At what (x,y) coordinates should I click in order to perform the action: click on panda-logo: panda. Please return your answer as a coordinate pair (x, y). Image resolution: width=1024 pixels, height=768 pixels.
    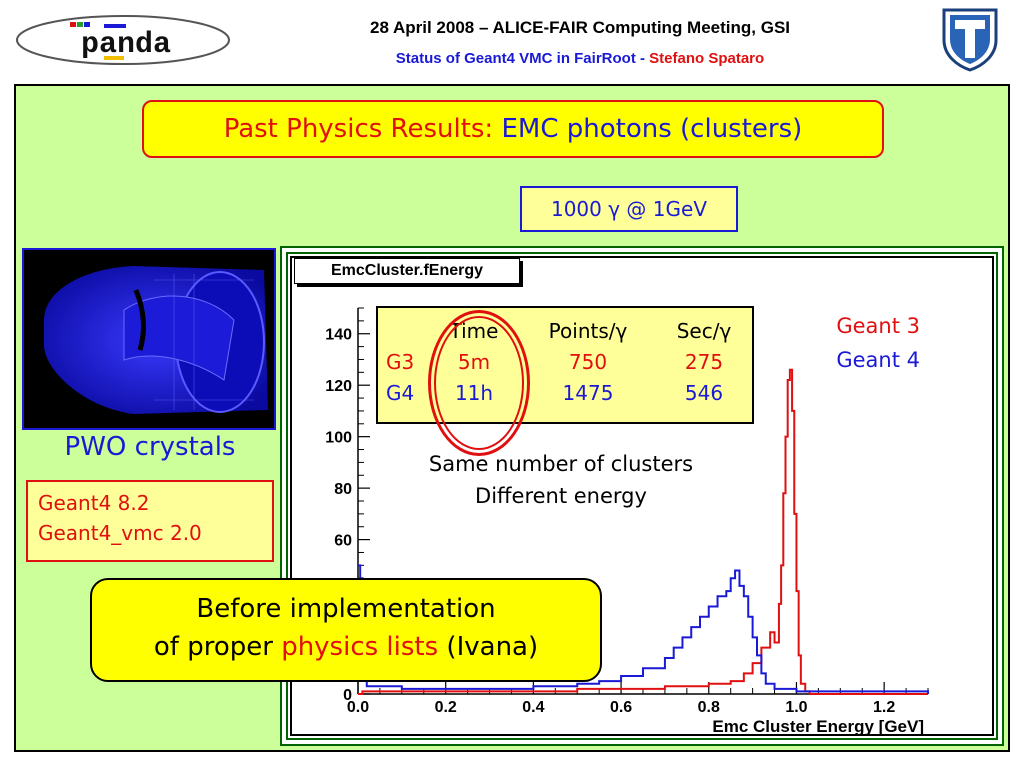
    Looking at the image, I should click on (123, 40).